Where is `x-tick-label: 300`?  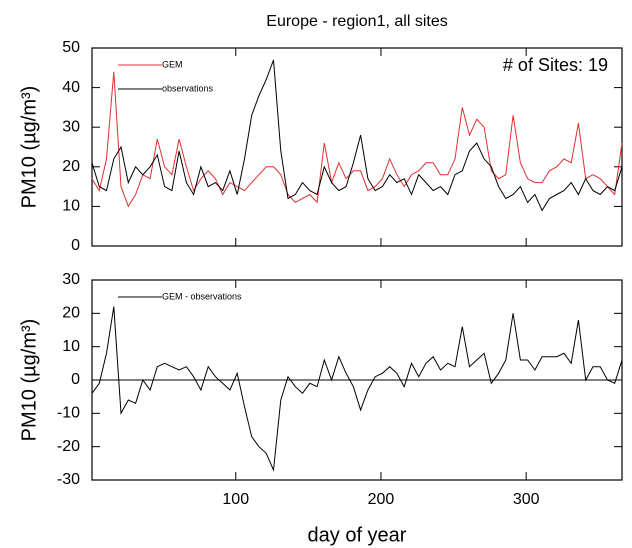
x-tick-label: 300 is located at coordinates (526, 499).